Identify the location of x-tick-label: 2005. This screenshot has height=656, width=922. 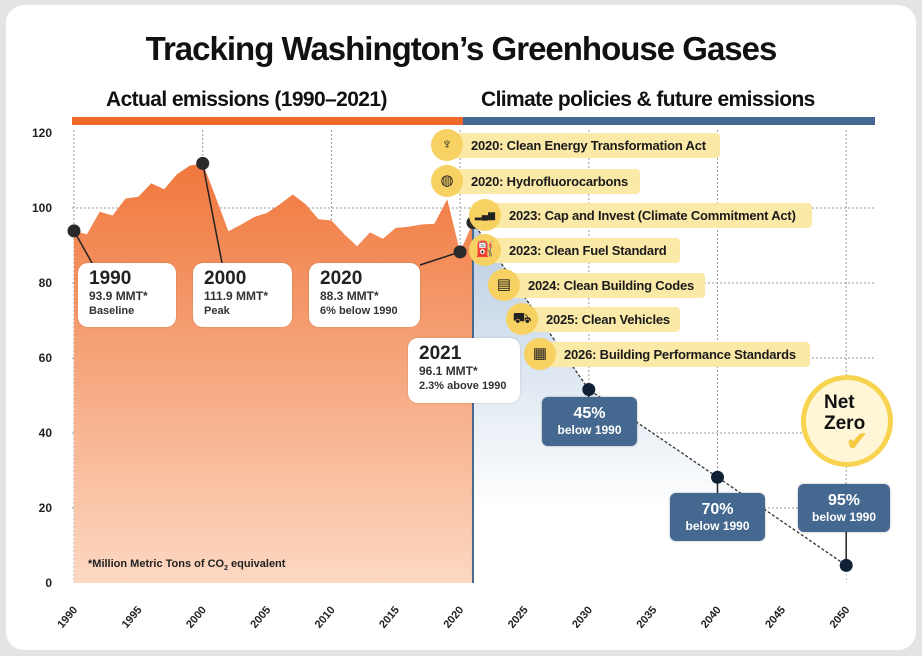
(260, 617).